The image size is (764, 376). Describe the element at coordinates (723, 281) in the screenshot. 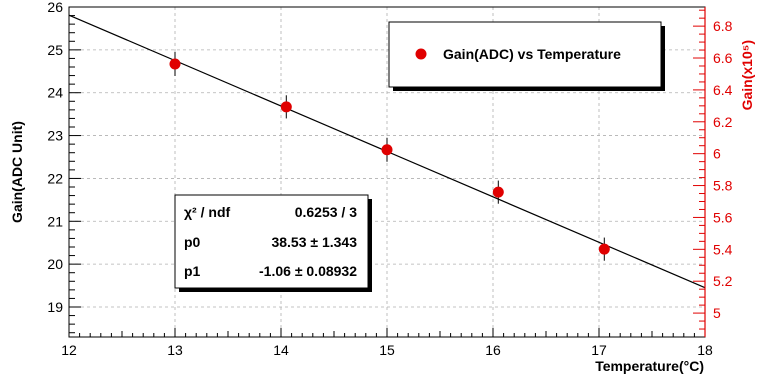

I see `y2-tick-label: 5.2` at that location.